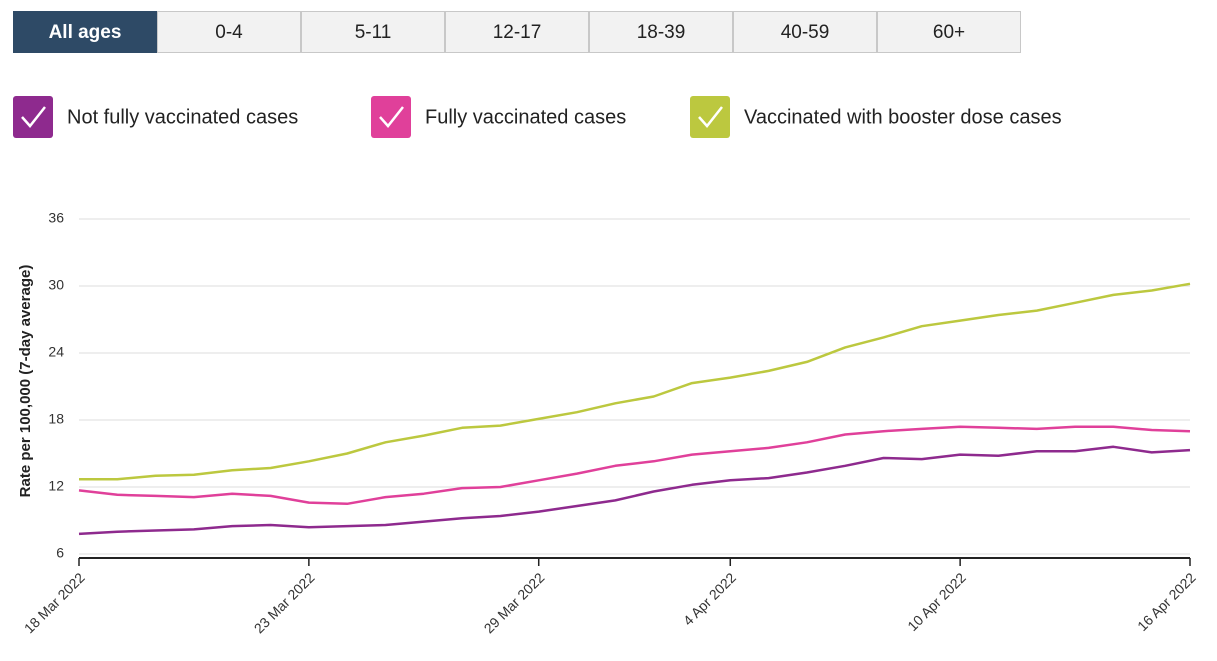  What do you see at coordinates (284, 602) in the screenshot?
I see `x-tick-label: 23 Mar 2022` at bounding box center [284, 602].